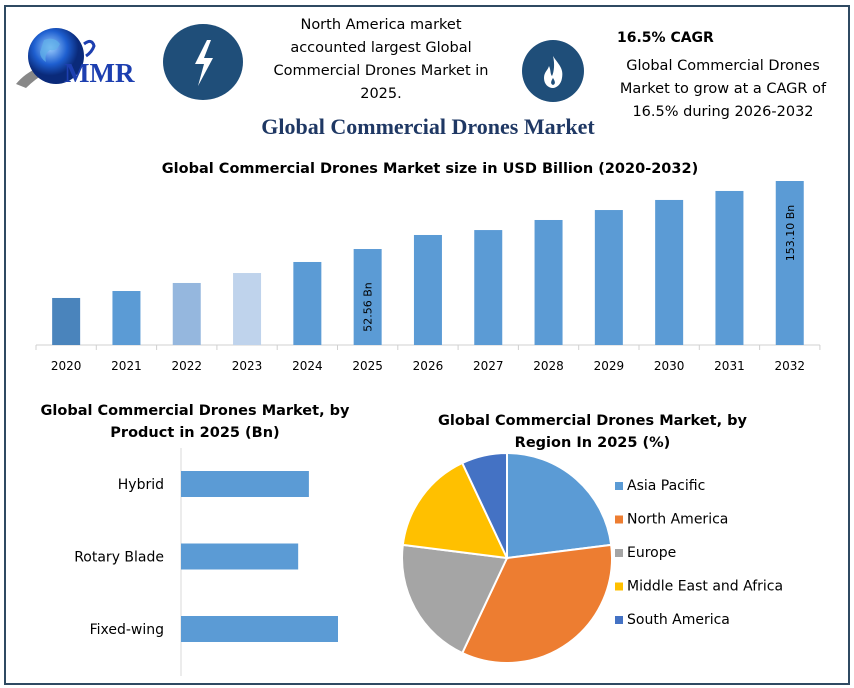  I want to click on bar-2021, so click(126, 318).